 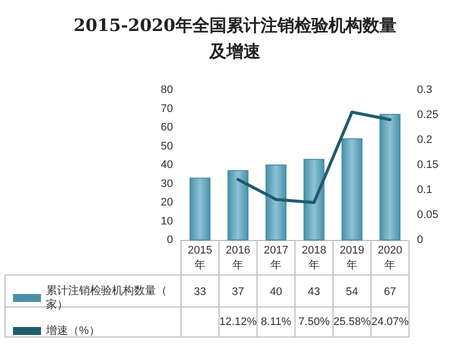 I want to click on y-tick-label: 70, so click(x=166, y=108).